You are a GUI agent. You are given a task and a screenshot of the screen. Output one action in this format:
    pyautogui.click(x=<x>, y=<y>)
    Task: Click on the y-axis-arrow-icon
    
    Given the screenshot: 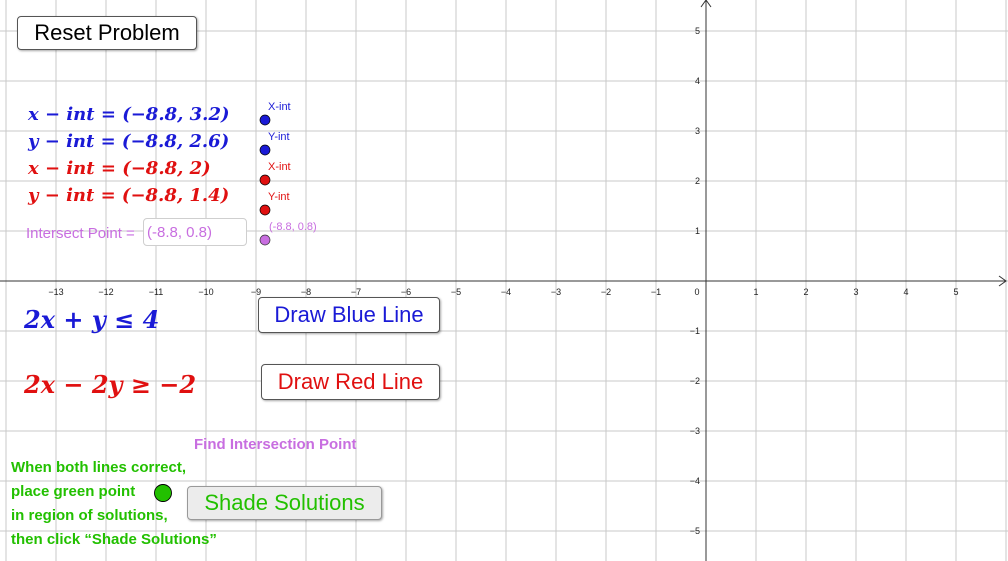 What is the action you would take?
    pyautogui.click(x=706, y=4)
    